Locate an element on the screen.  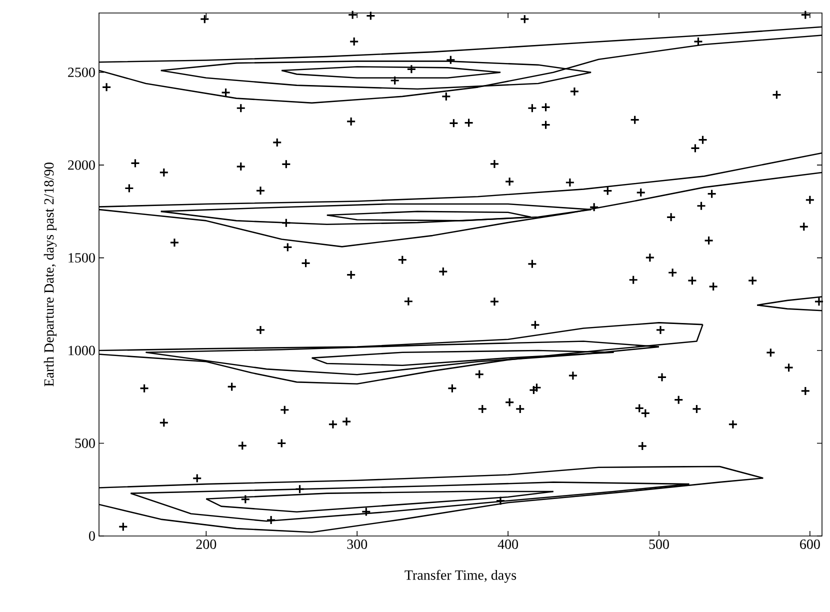
y-tick-label: 0 is located at coordinates (92, 536).